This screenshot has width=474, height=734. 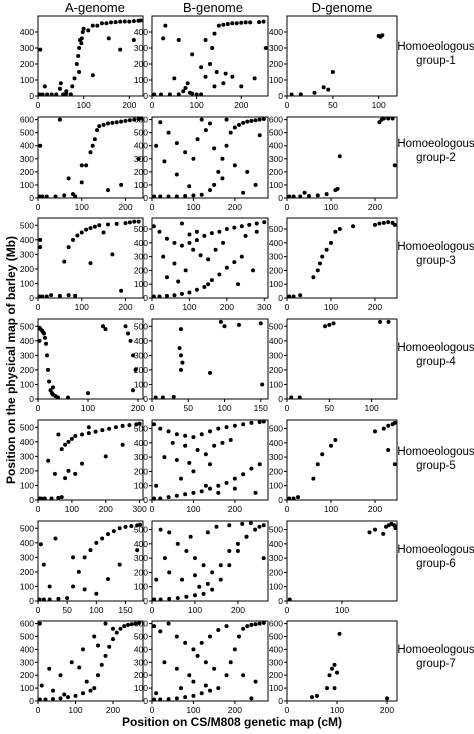 What do you see at coordinates (140, 509) in the screenshot?
I see `x-tick-label: 300` at bounding box center [140, 509].